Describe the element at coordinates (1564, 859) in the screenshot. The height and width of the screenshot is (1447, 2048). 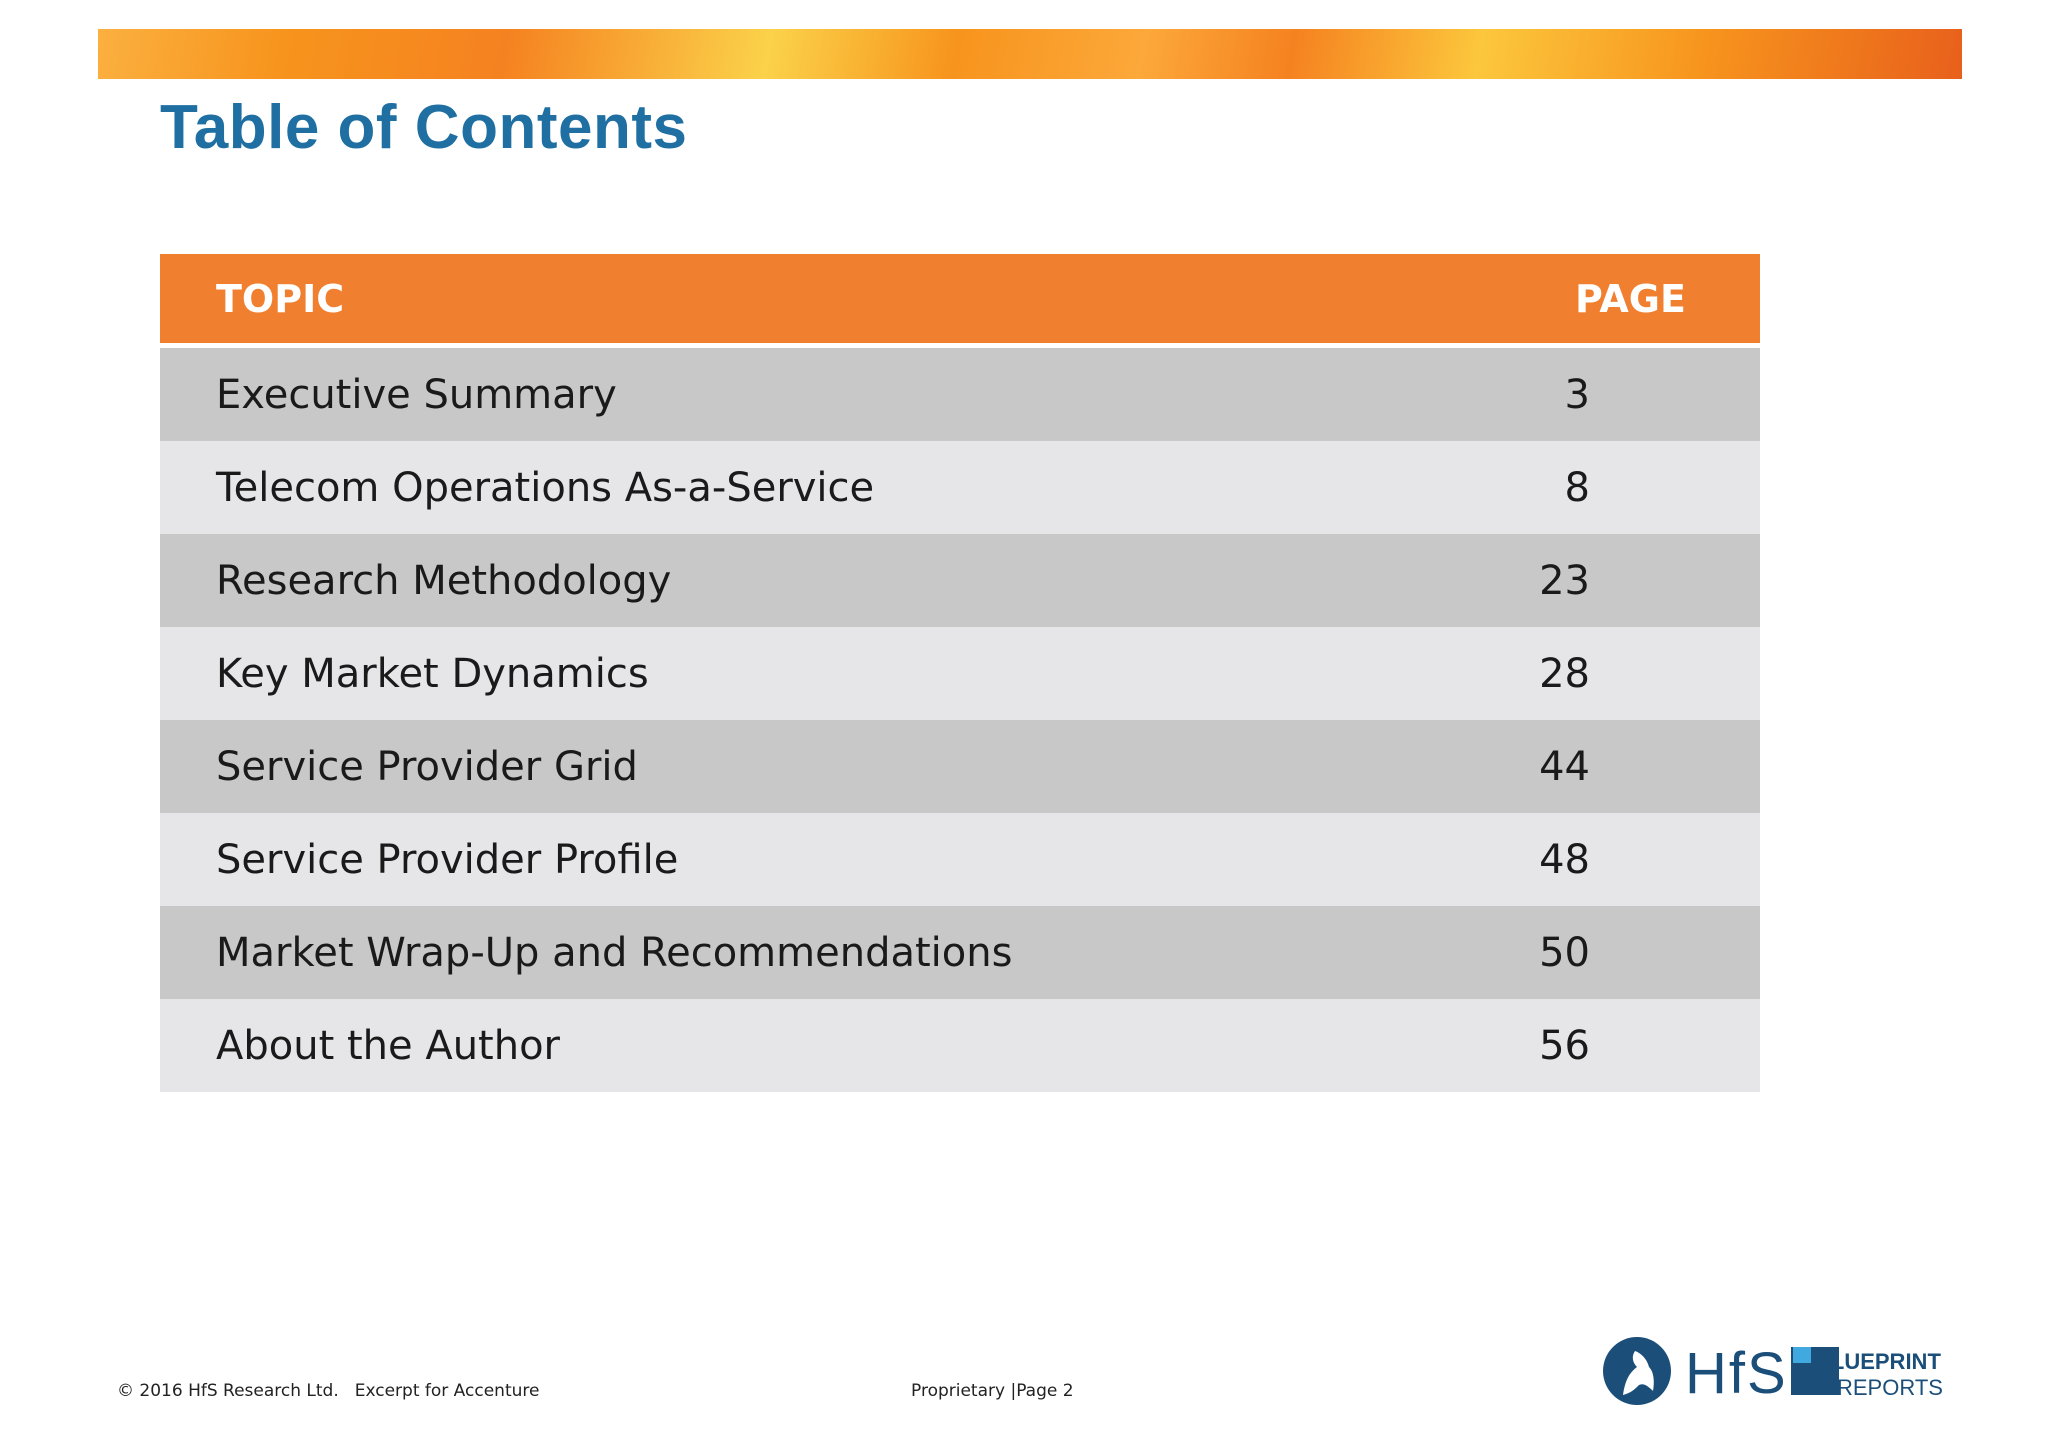
I see `toc-page: 48` at that location.